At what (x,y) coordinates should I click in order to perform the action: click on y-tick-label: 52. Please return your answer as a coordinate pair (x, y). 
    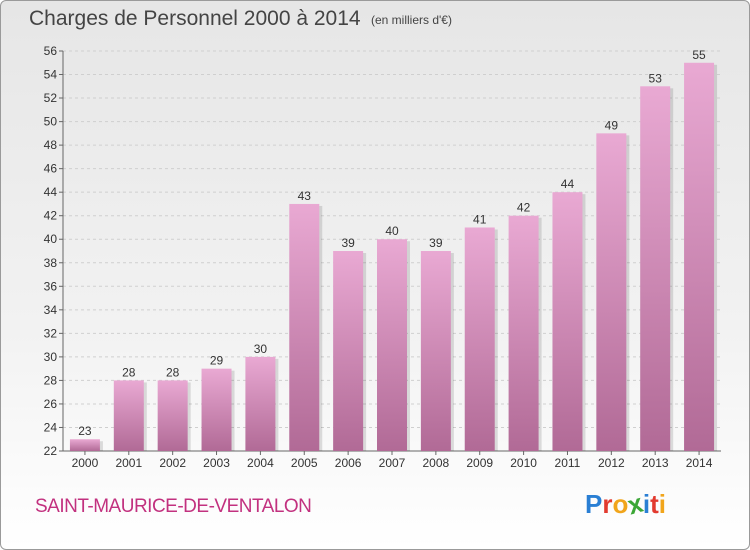
    Looking at the image, I should click on (51, 98).